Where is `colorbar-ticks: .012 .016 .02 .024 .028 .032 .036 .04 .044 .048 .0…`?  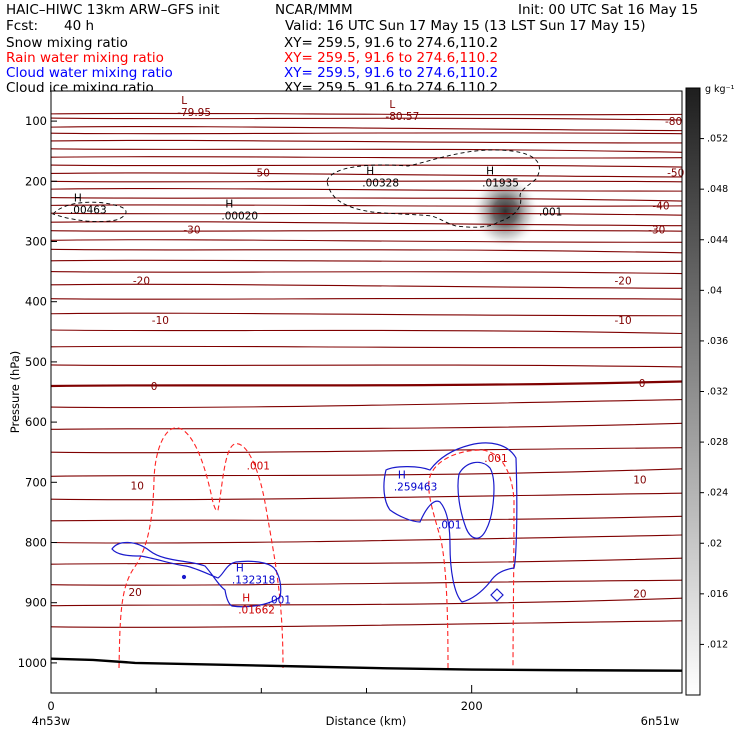 colorbar-ticks: .012 .016 .02 .024 .028 .032 .036 .04 .044 .048 .0… is located at coordinates (714, 392).